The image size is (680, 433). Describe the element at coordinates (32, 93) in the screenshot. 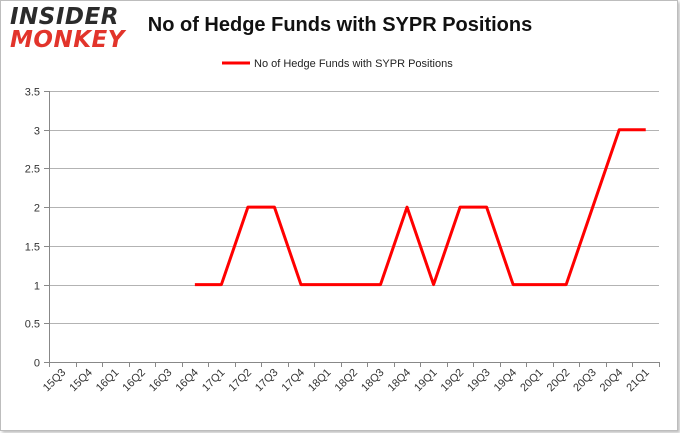

I see `y-tick-label: 3.5` at that location.